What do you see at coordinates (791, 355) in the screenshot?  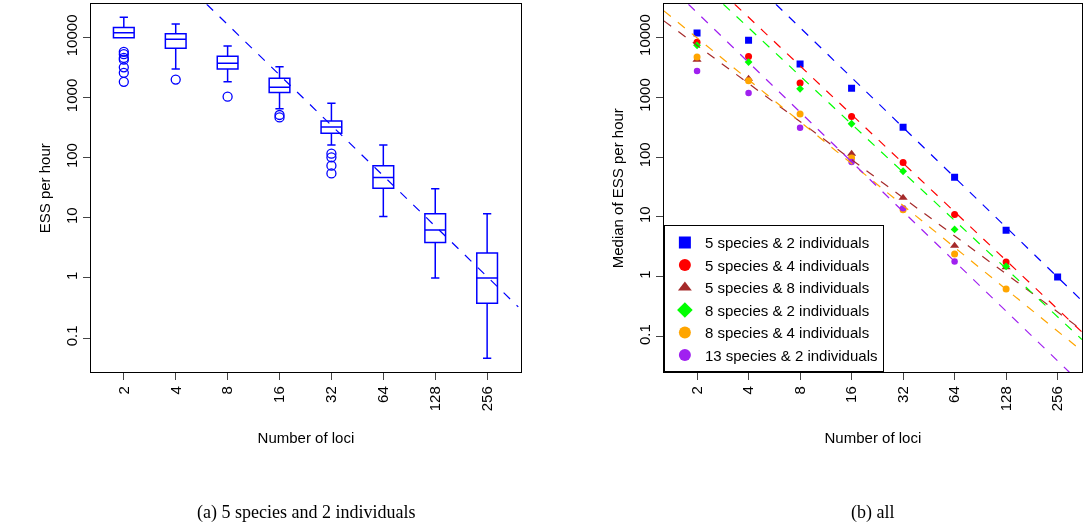 I see `legend-label: 13 species & 2 individuals` at bounding box center [791, 355].